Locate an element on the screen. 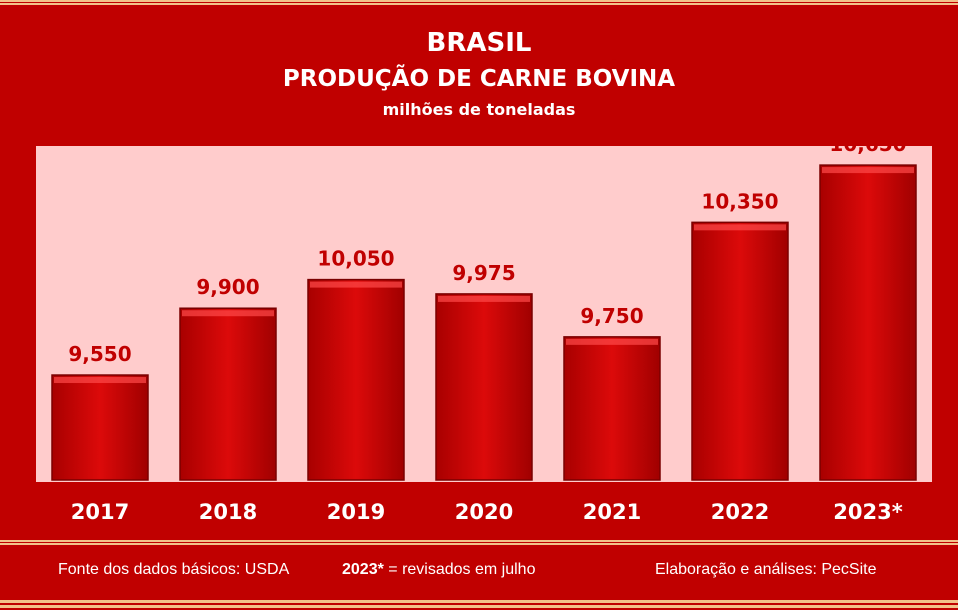  bar-highlight-2017 is located at coordinates (100, 380).